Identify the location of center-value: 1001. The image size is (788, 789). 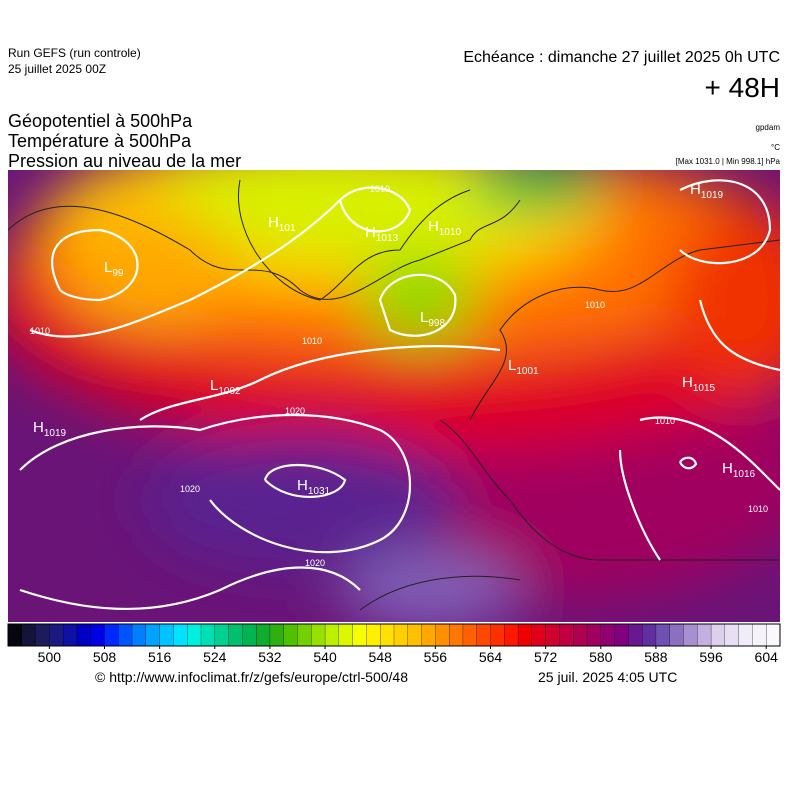
(527, 371).